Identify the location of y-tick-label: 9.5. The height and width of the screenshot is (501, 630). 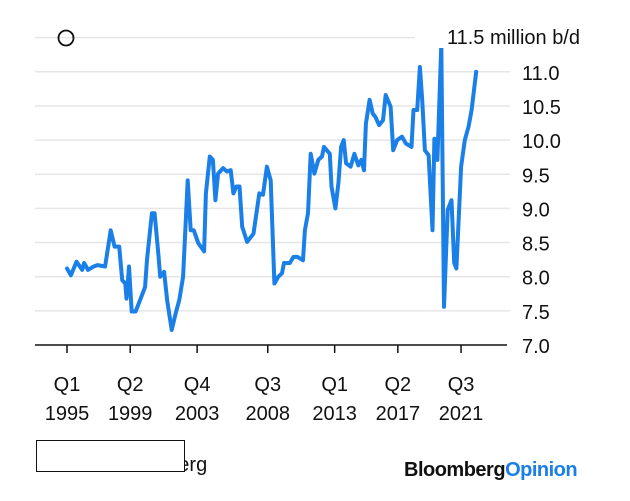
(536, 176).